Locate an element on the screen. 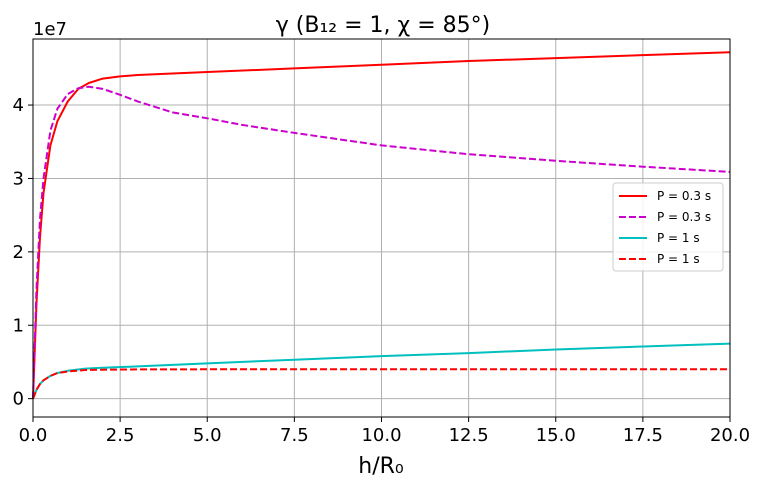  x-tick-label: 12.5 is located at coordinates (469, 435).